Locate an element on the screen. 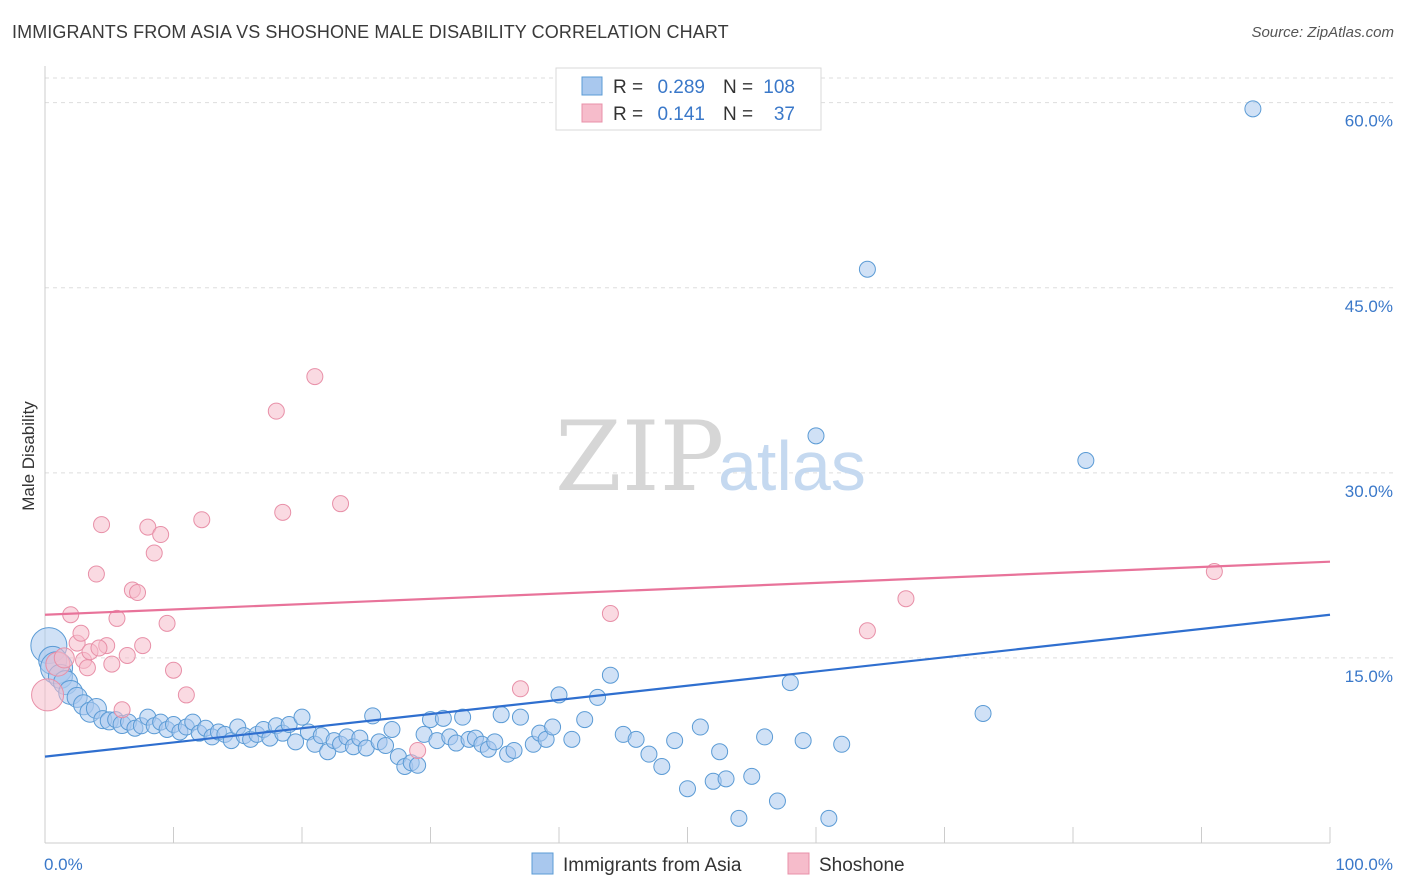 Image resolution: width=1406 pixels, height=892 pixels. x-tick-label: 100.0% is located at coordinates (1364, 864).